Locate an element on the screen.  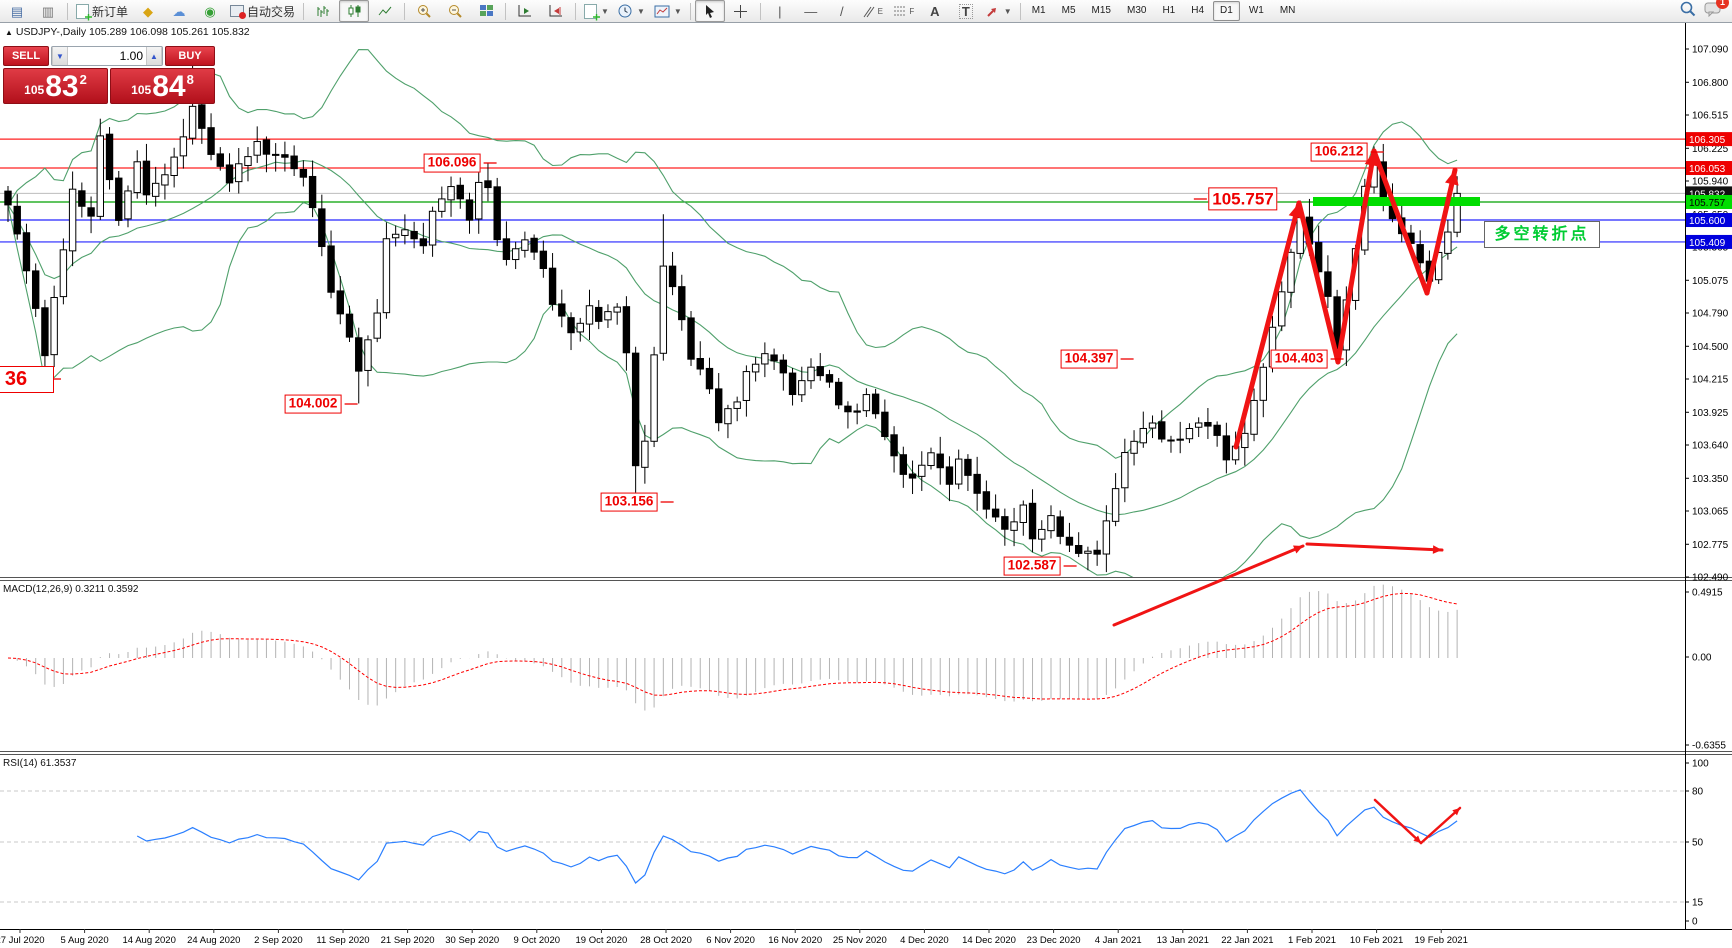
chart-shift-icon is located at coordinates (556, 11).